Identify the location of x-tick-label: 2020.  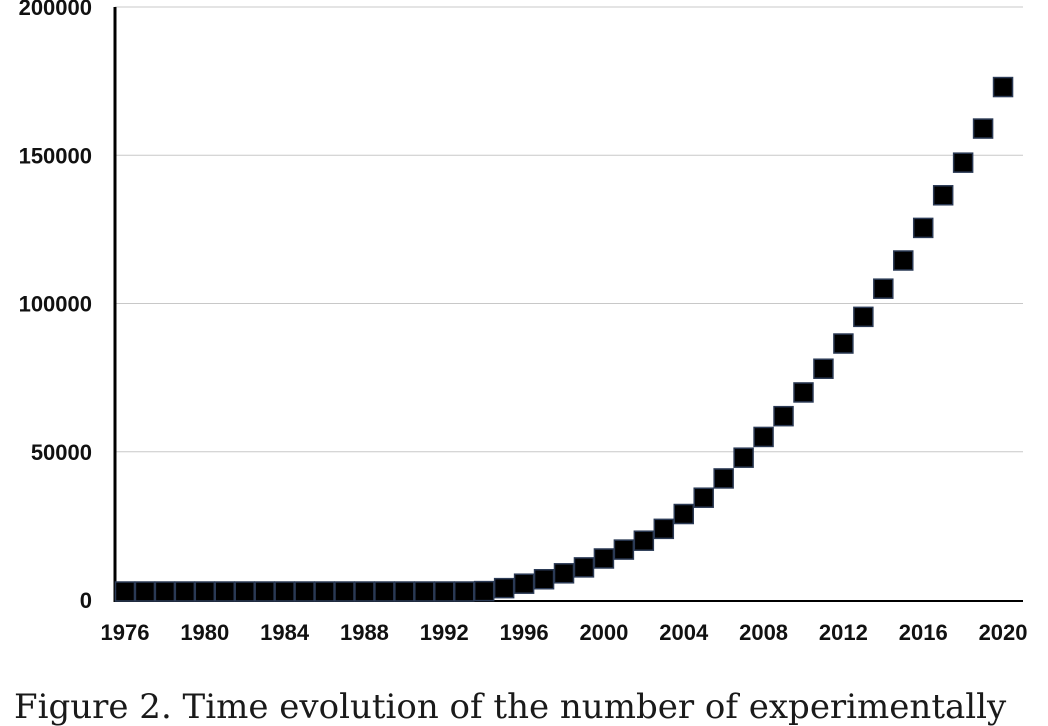
(1003, 632).